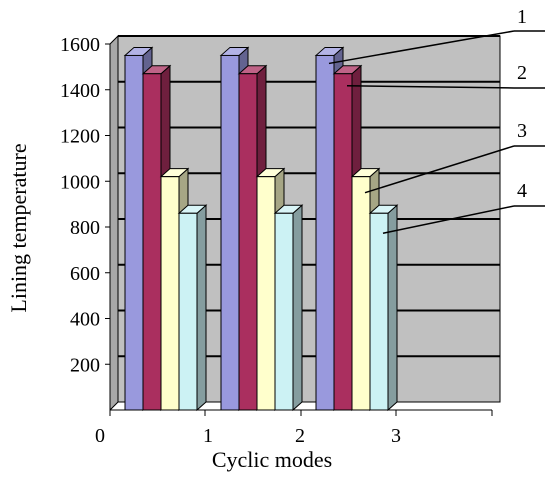  Describe the element at coordinates (522, 191) in the screenshot. I see `series-callout-label: 4` at that location.